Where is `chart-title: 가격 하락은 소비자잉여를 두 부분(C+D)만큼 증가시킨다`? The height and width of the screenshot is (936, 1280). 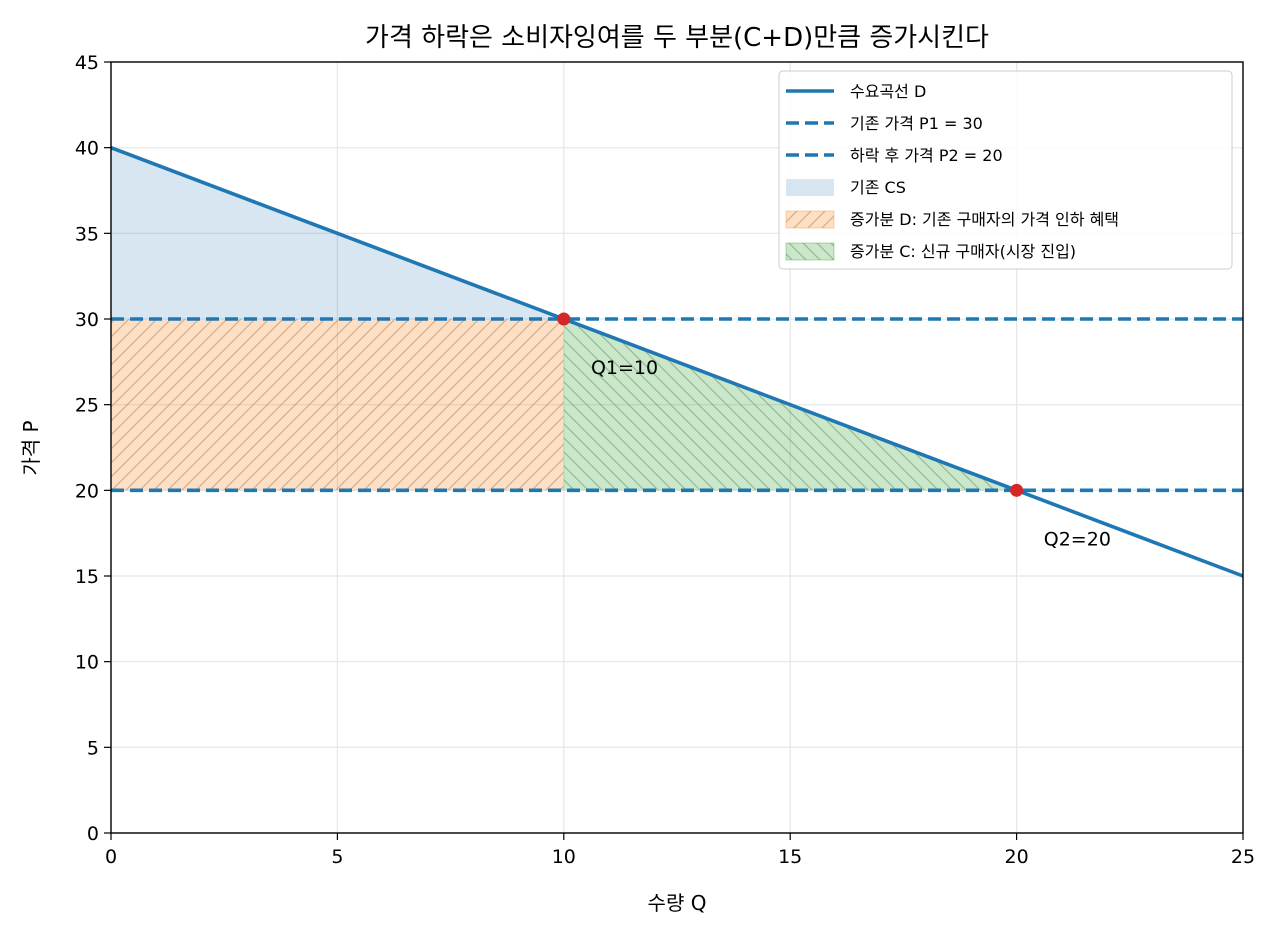
chart-title: 가격 하락은 소비자잉여를 두 부분(C+D)만큼 증가시킨다 is located at coordinates (677, 38).